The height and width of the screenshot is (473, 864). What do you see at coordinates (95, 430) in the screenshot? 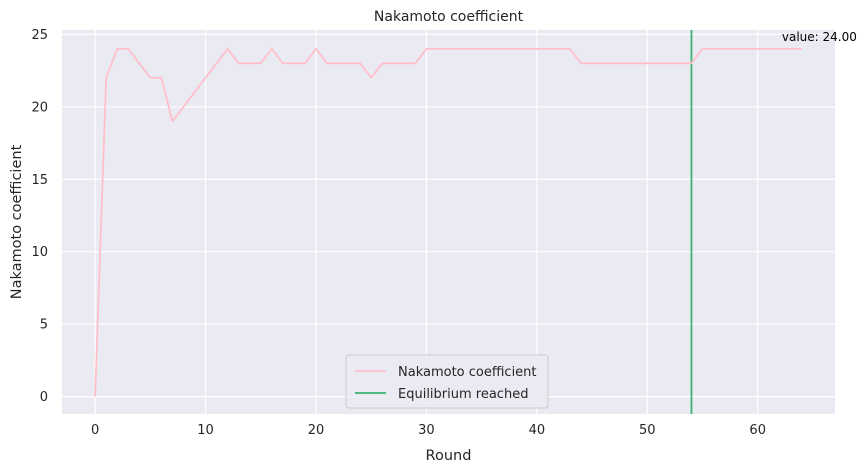
I see `x-tick-label: 0` at bounding box center [95, 430].